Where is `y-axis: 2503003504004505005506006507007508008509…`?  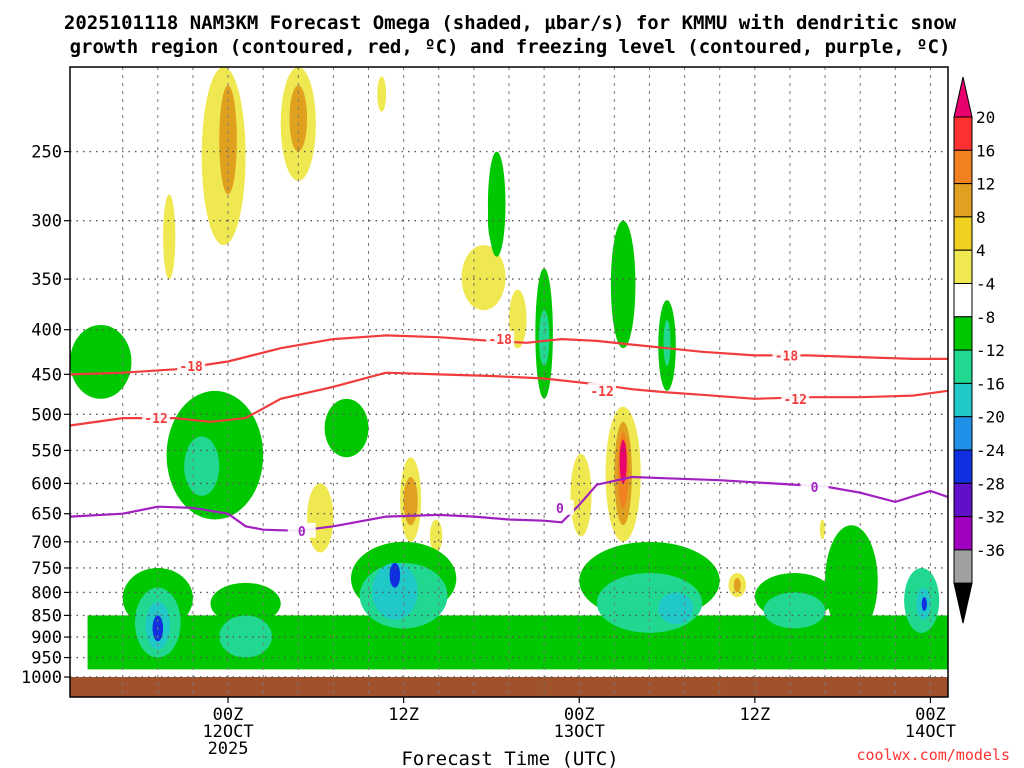
y-axis: 2503003504004505005506006507007508008509… is located at coordinates (45, 415).